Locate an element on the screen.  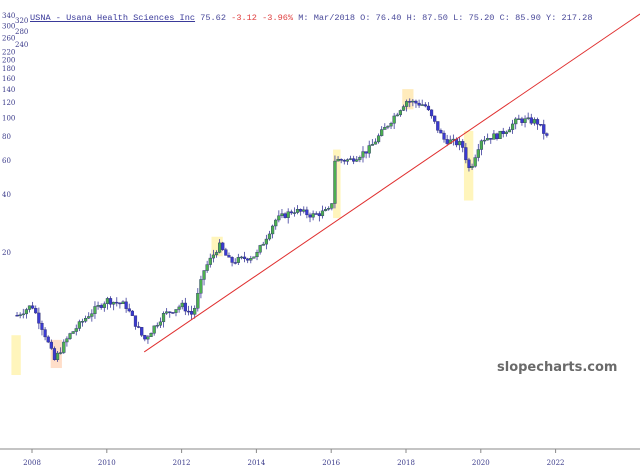
open-value: 76.40 is located at coordinates (388, 18).